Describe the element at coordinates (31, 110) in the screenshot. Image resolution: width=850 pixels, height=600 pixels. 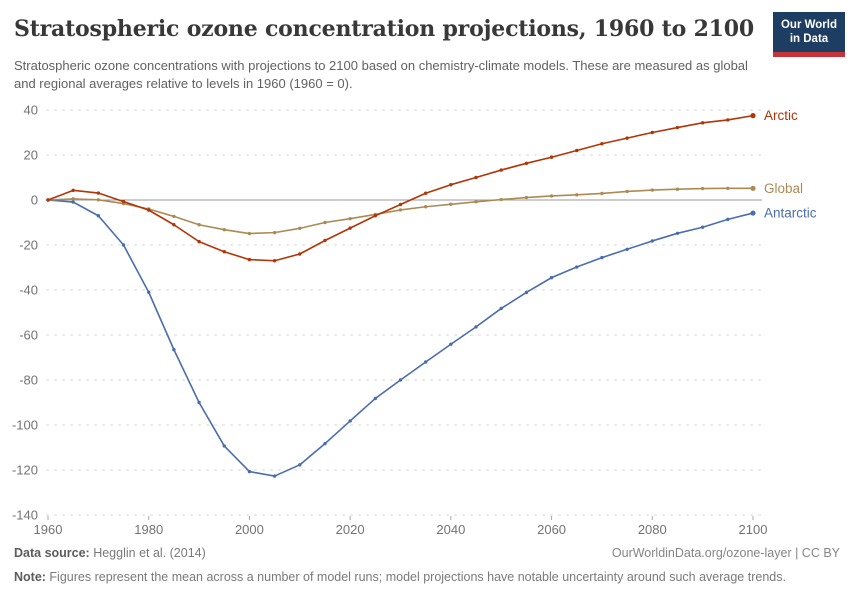
I see `y-axis-tick-label: 40` at that location.